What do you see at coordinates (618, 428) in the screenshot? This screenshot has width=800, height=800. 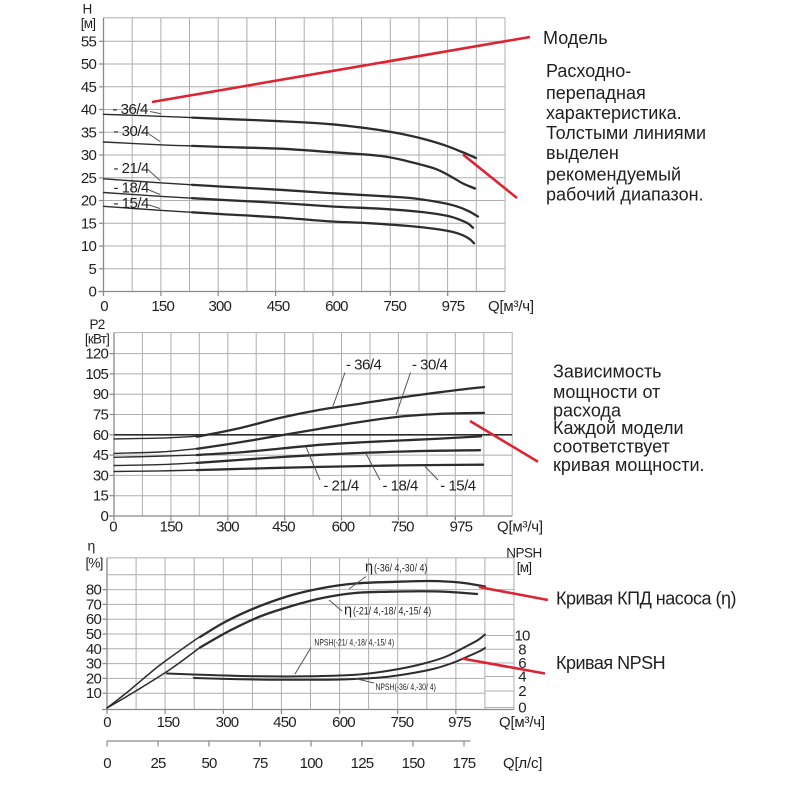 I see `svg-text: Каждой модели` at bounding box center [618, 428].